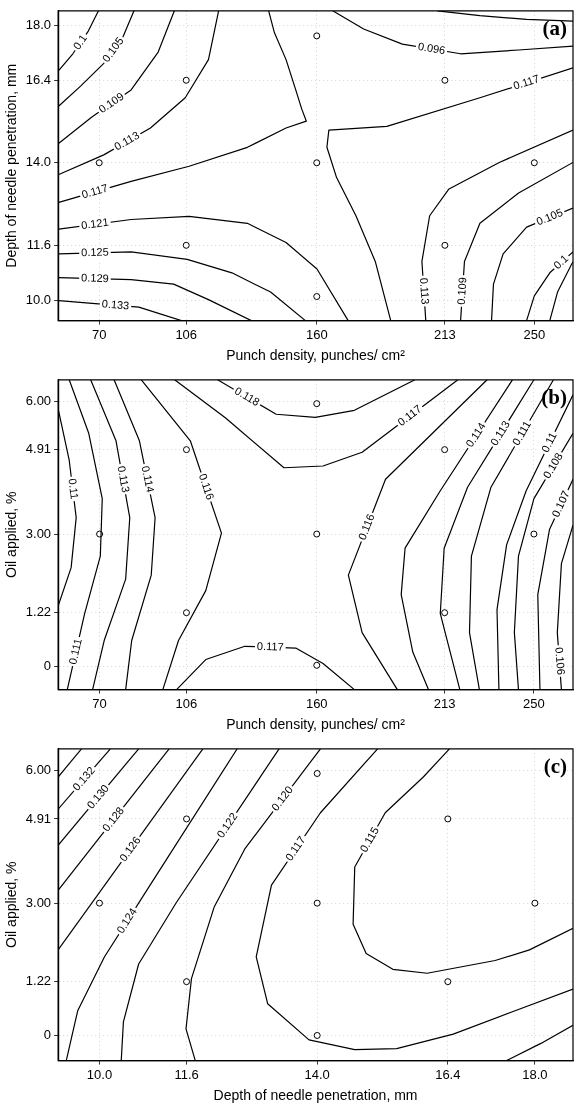 Image resolution: width=579 pixels, height=1109 pixels. Describe the element at coordinates (38, 24) in the screenshot. I see `y-tick-label: 18.0` at that location.